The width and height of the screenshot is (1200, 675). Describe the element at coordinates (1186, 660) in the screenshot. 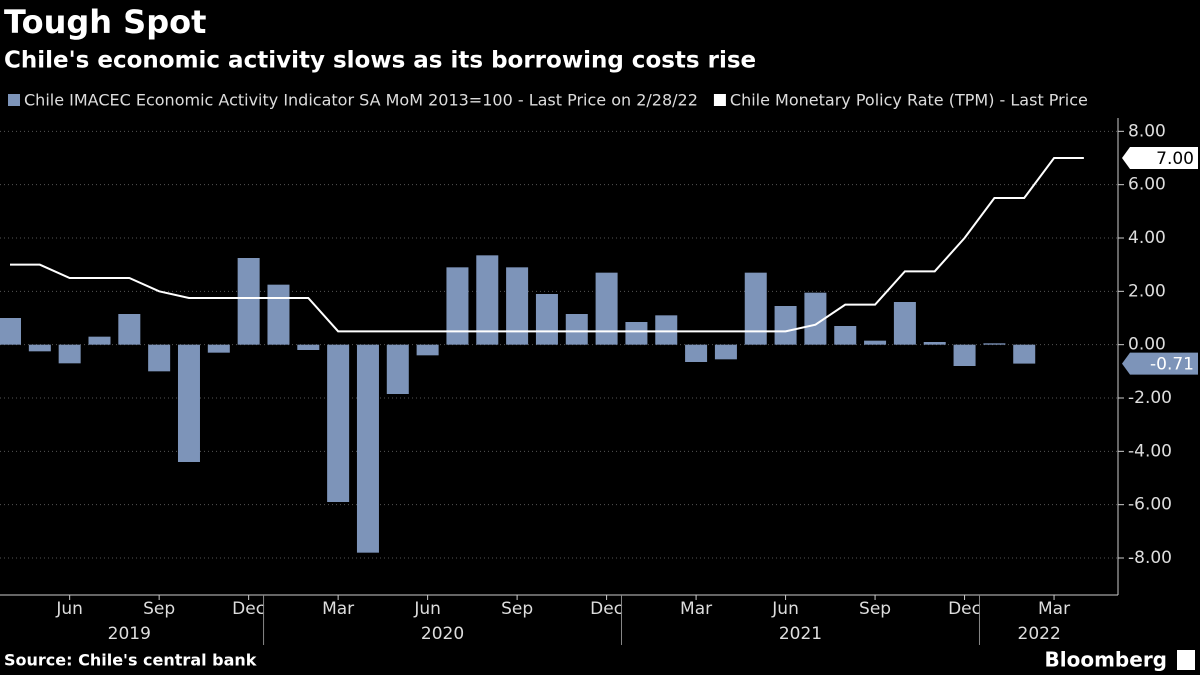

I see `brand-icon` at that location.